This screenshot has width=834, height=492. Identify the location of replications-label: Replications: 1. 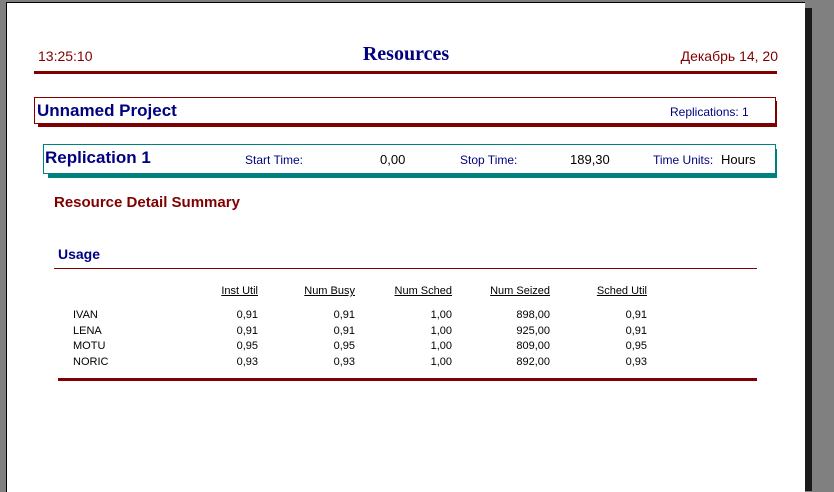
(709, 112).